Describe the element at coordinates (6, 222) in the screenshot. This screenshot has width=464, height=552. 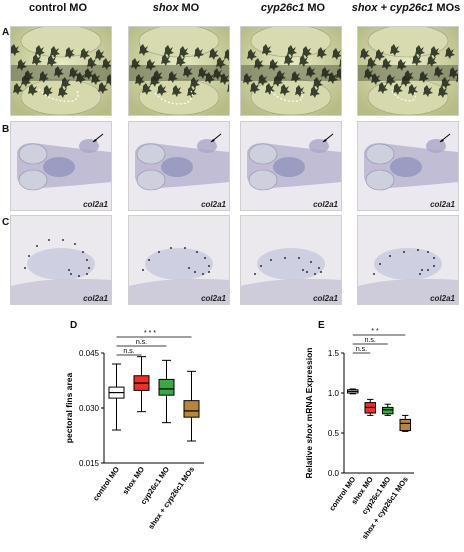
I see `row-label-c: C` at that location.